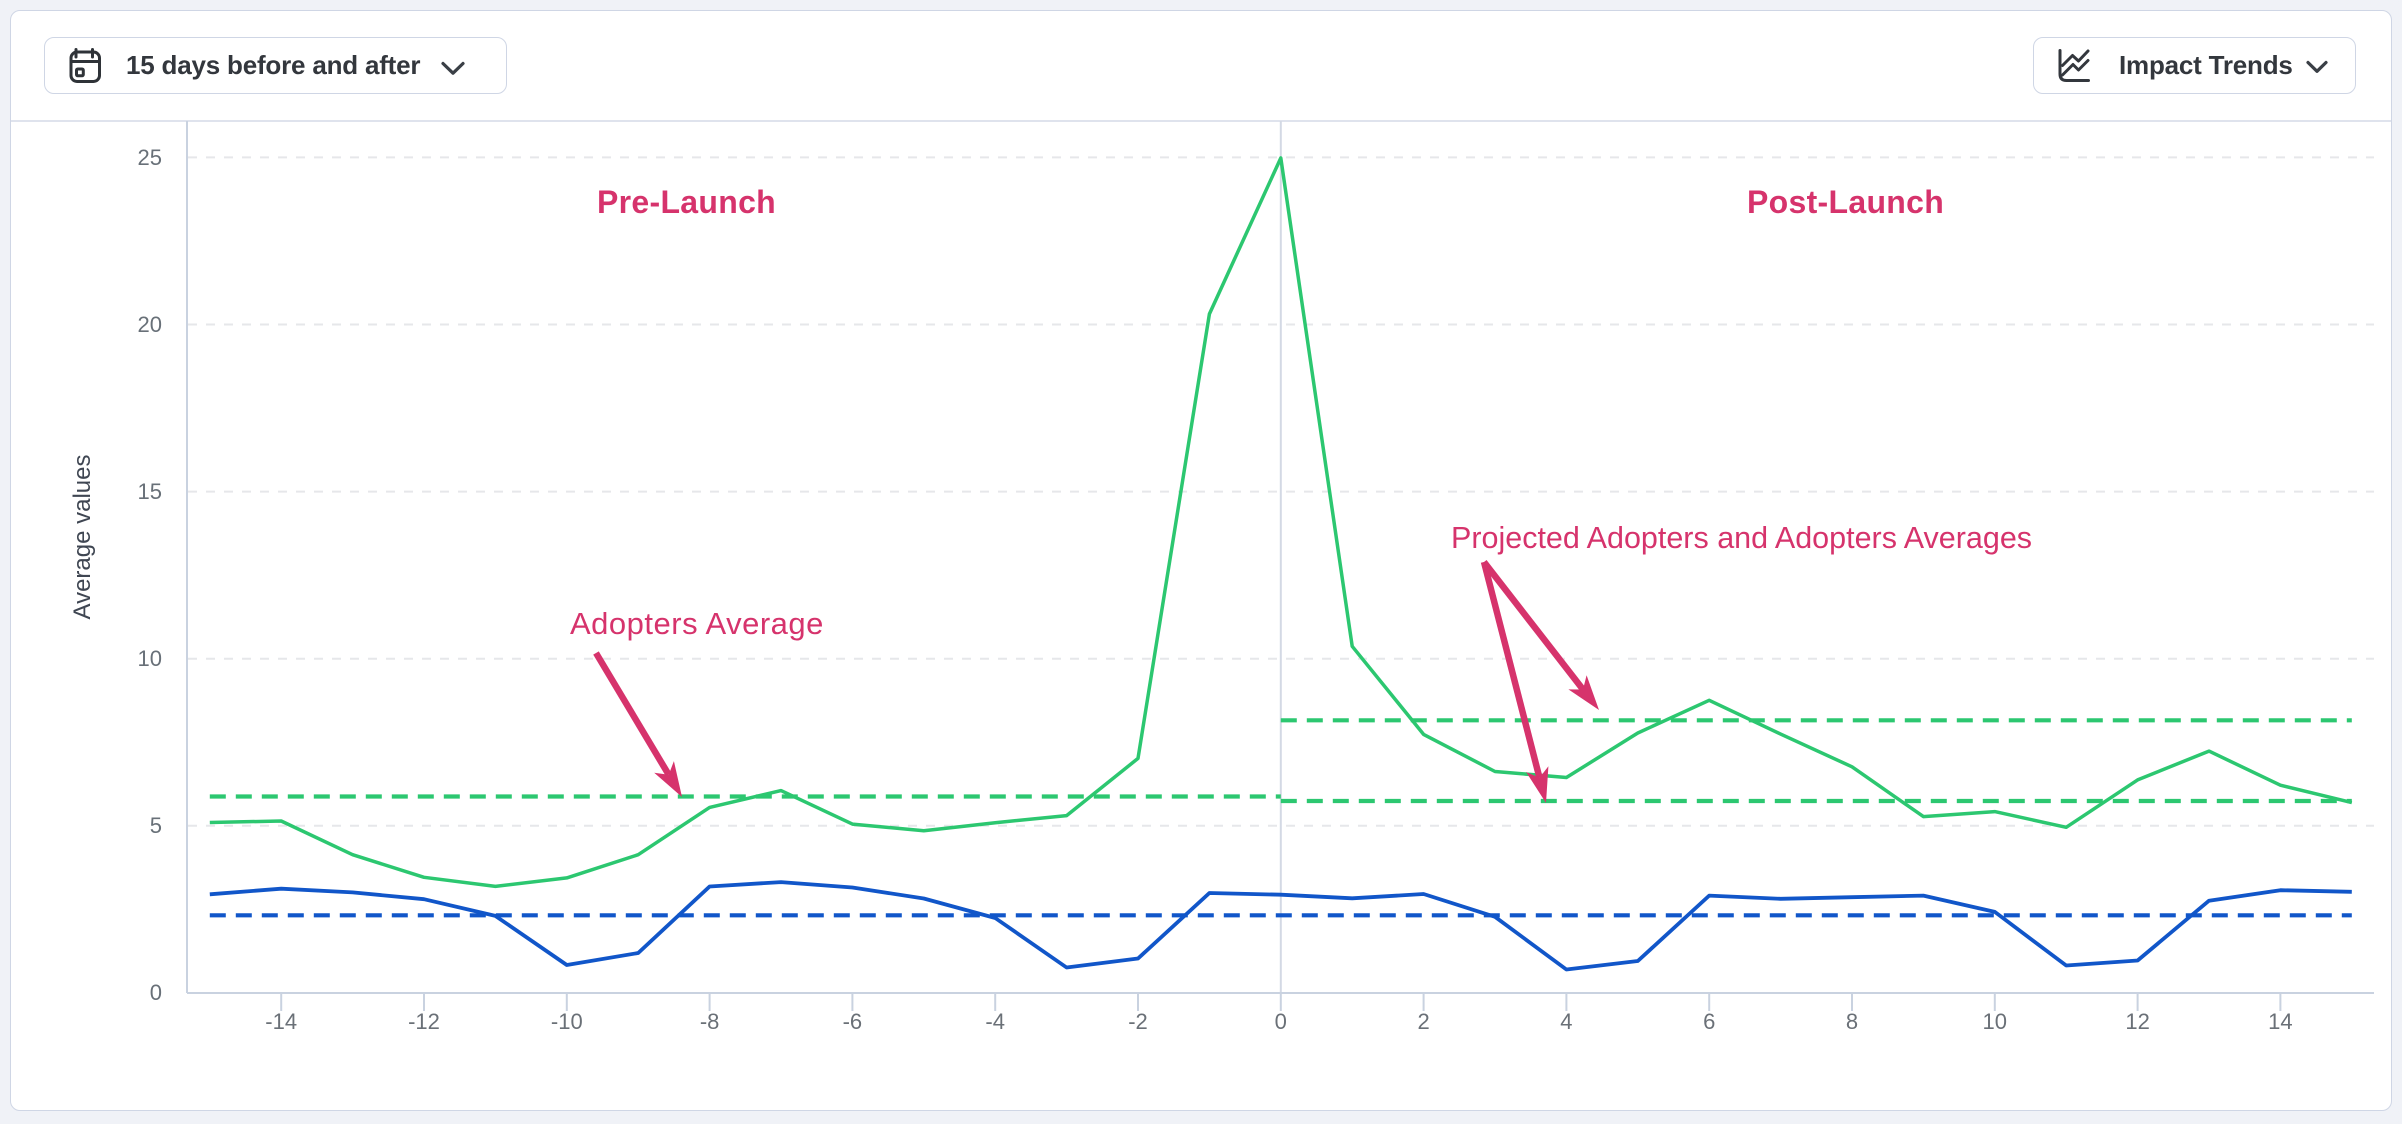 The image size is (2402, 1124). What do you see at coordinates (1566, 1021) in the screenshot?
I see `svg-text: 4` at bounding box center [1566, 1021].